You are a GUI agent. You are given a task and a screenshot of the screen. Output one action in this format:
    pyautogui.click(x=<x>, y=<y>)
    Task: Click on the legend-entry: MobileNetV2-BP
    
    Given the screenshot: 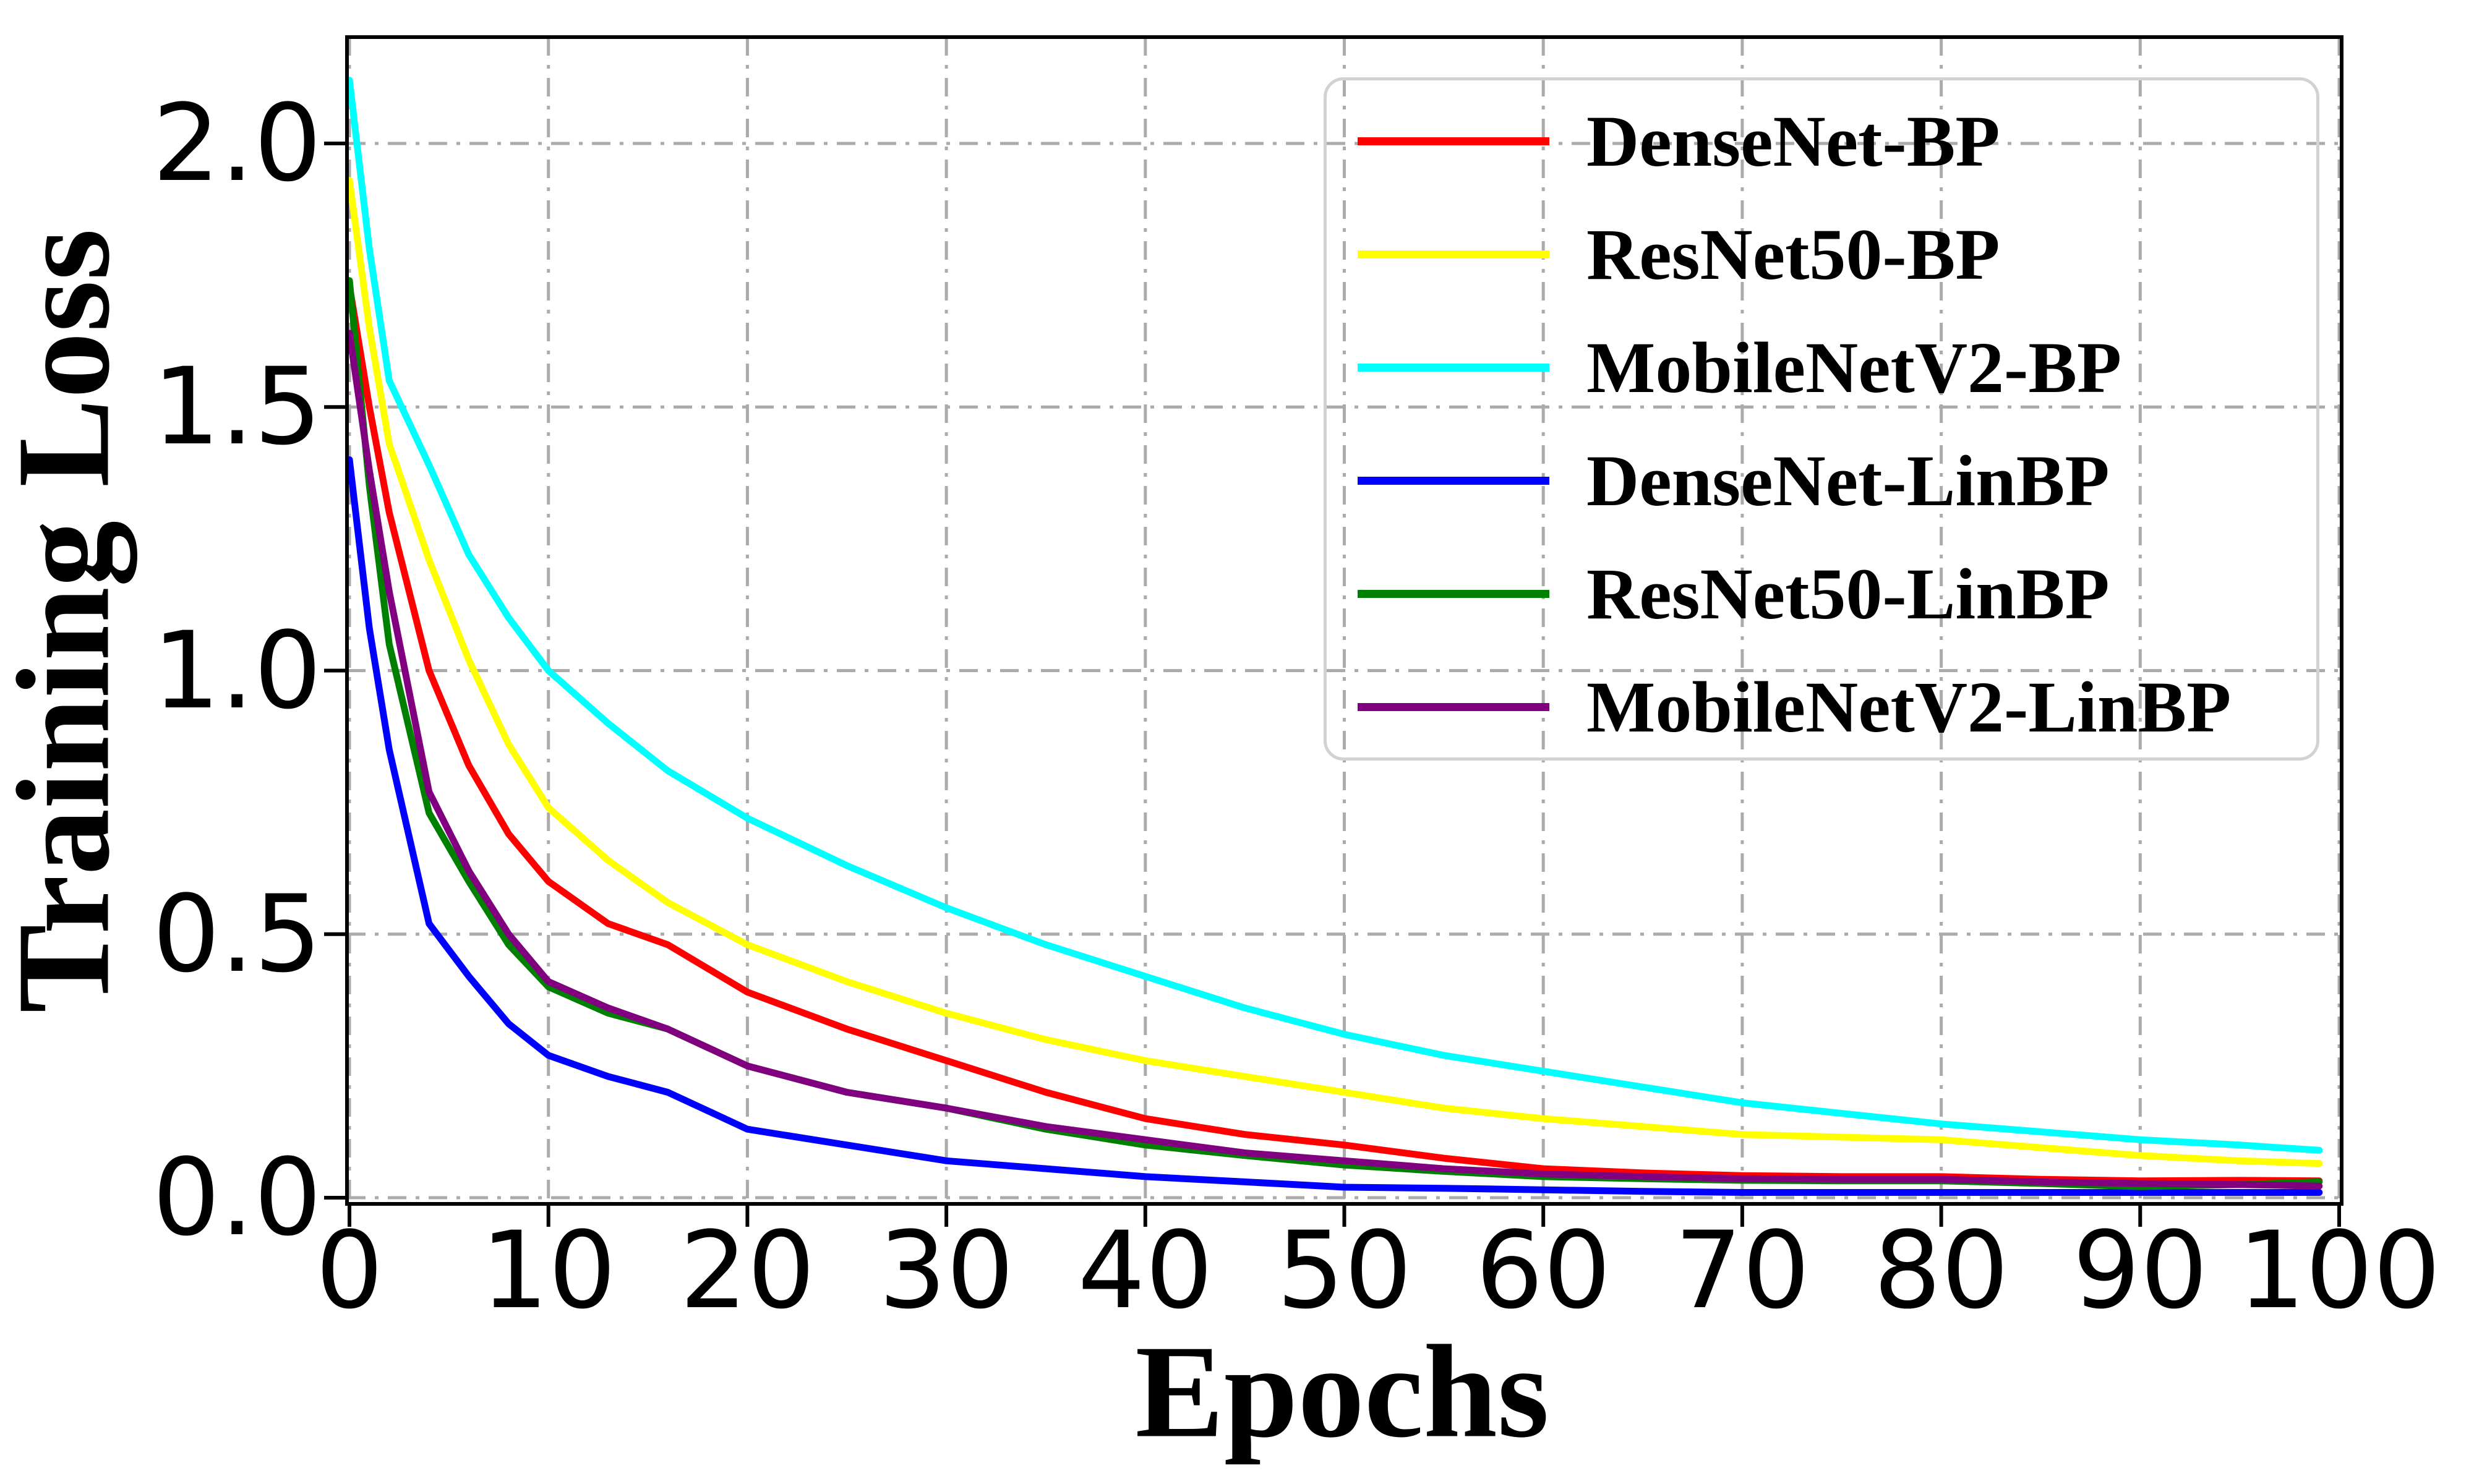 What is the action you would take?
    pyautogui.click(x=1821, y=367)
    